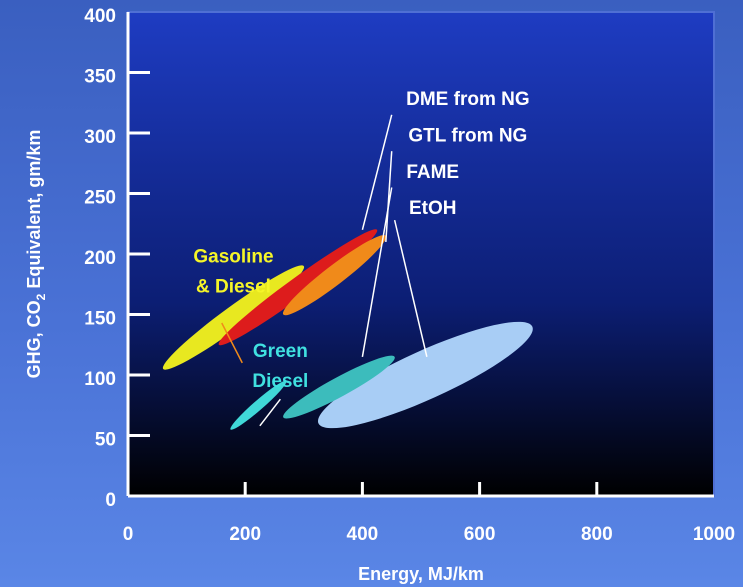 The image size is (743, 587). Describe the element at coordinates (280, 351) in the screenshot. I see `label-green_diesel: Green` at that location.